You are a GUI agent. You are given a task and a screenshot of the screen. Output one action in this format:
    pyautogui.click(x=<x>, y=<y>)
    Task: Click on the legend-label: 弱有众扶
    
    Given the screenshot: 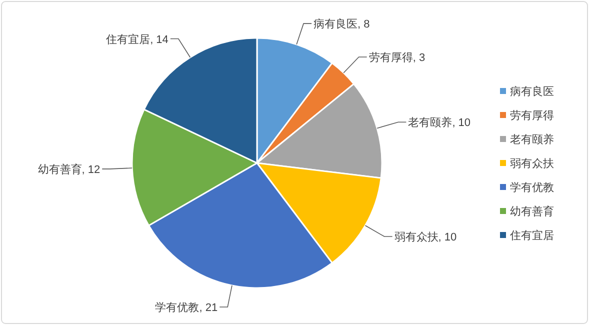 What is the action you would take?
    pyautogui.click(x=532, y=163)
    